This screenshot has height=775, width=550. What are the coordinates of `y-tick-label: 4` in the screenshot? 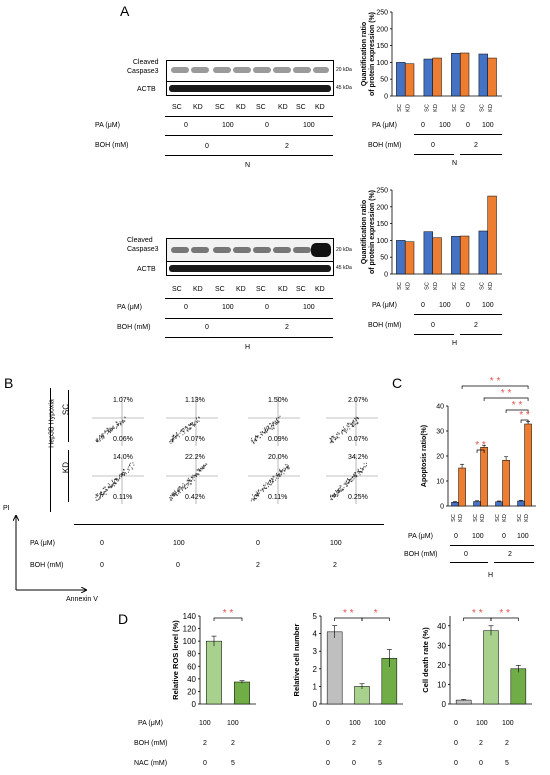 It's located at (315, 634).